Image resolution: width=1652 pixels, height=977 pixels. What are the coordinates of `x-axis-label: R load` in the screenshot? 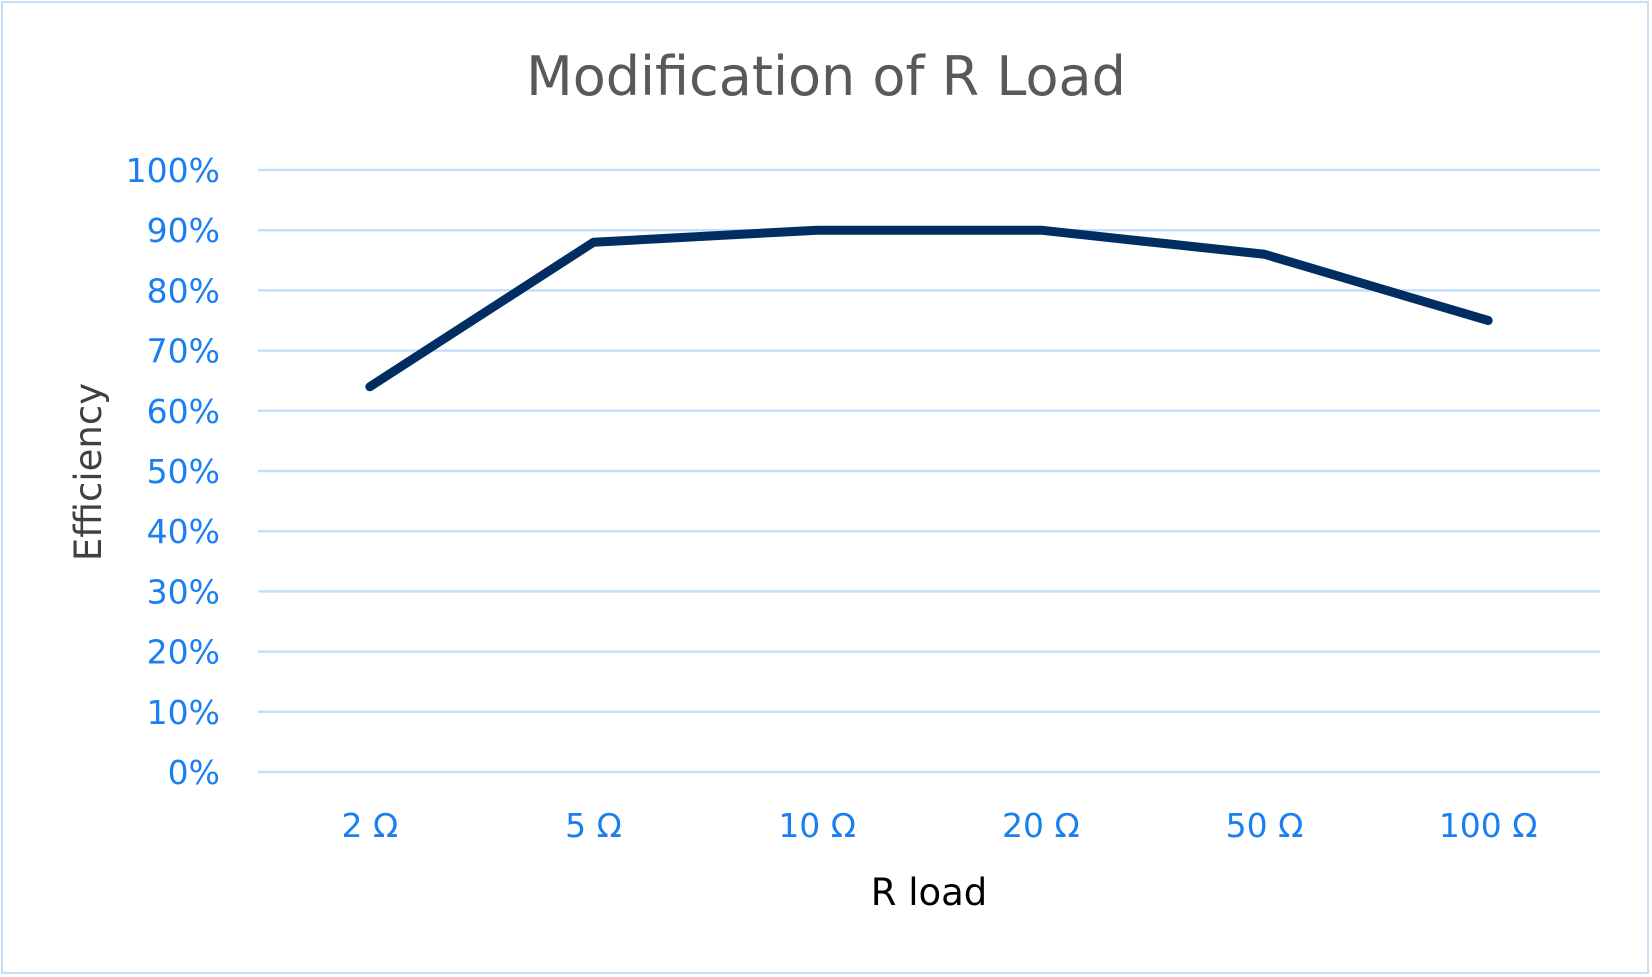 It's located at (929, 892).